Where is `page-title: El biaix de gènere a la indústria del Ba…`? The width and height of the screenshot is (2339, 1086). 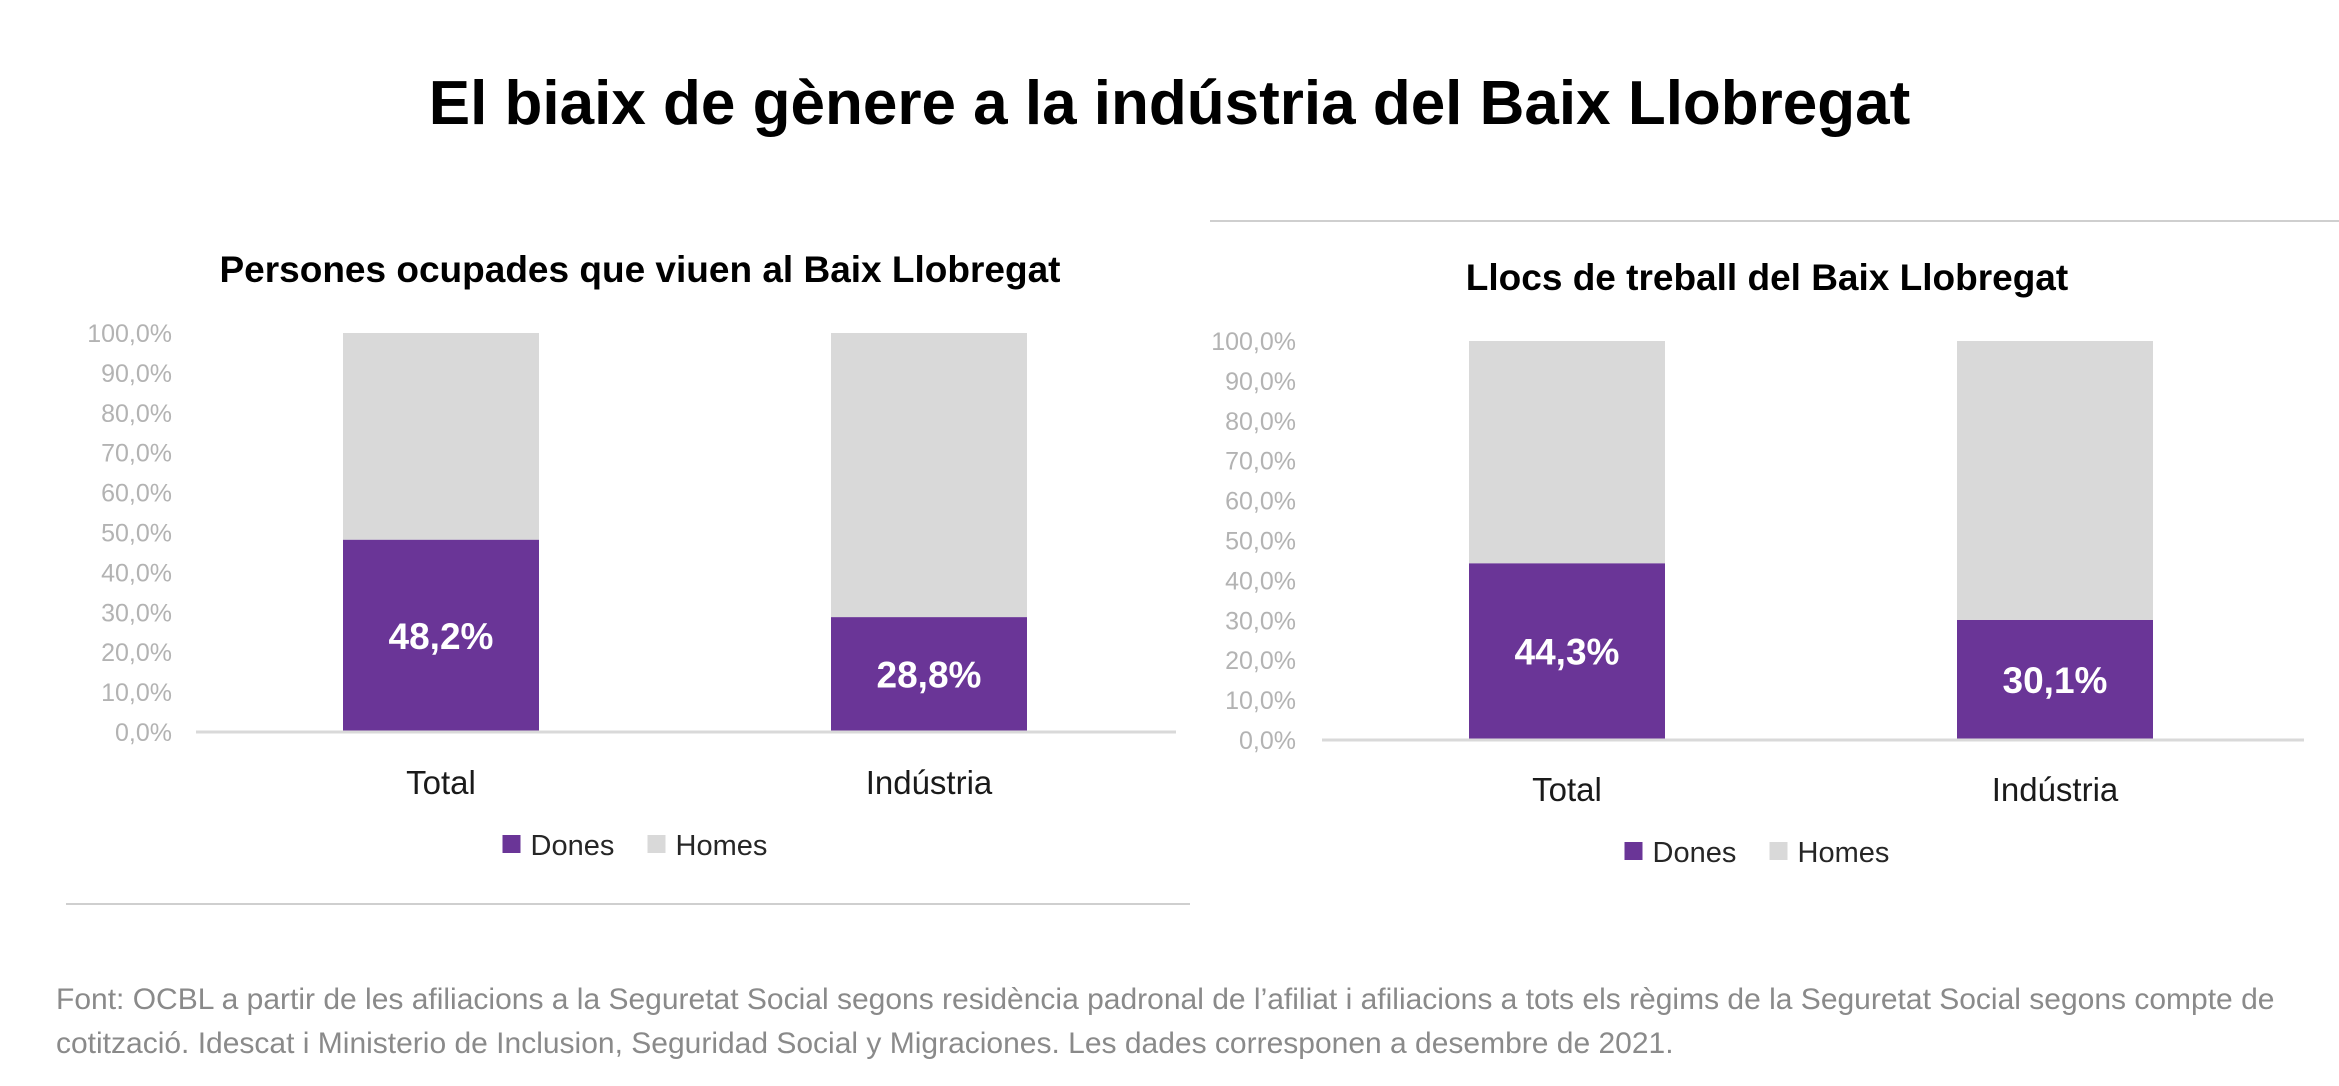 page-title: El biaix de gènere a la indústria del Ba… is located at coordinates (1169, 103).